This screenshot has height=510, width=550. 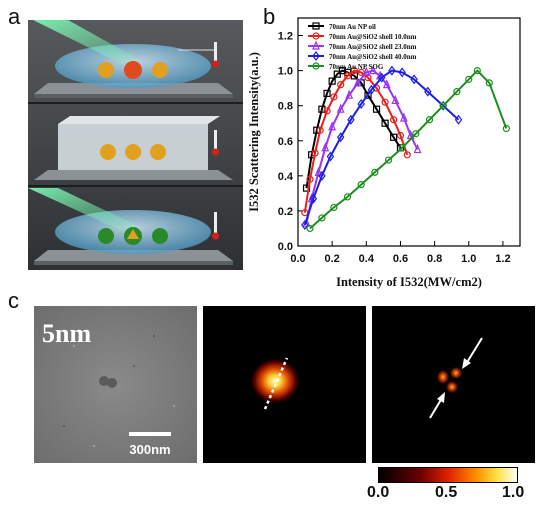 What do you see at coordinates (513, 492) in the screenshot?
I see `colorbar-tick-2: 1.0` at bounding box center [513, 492].